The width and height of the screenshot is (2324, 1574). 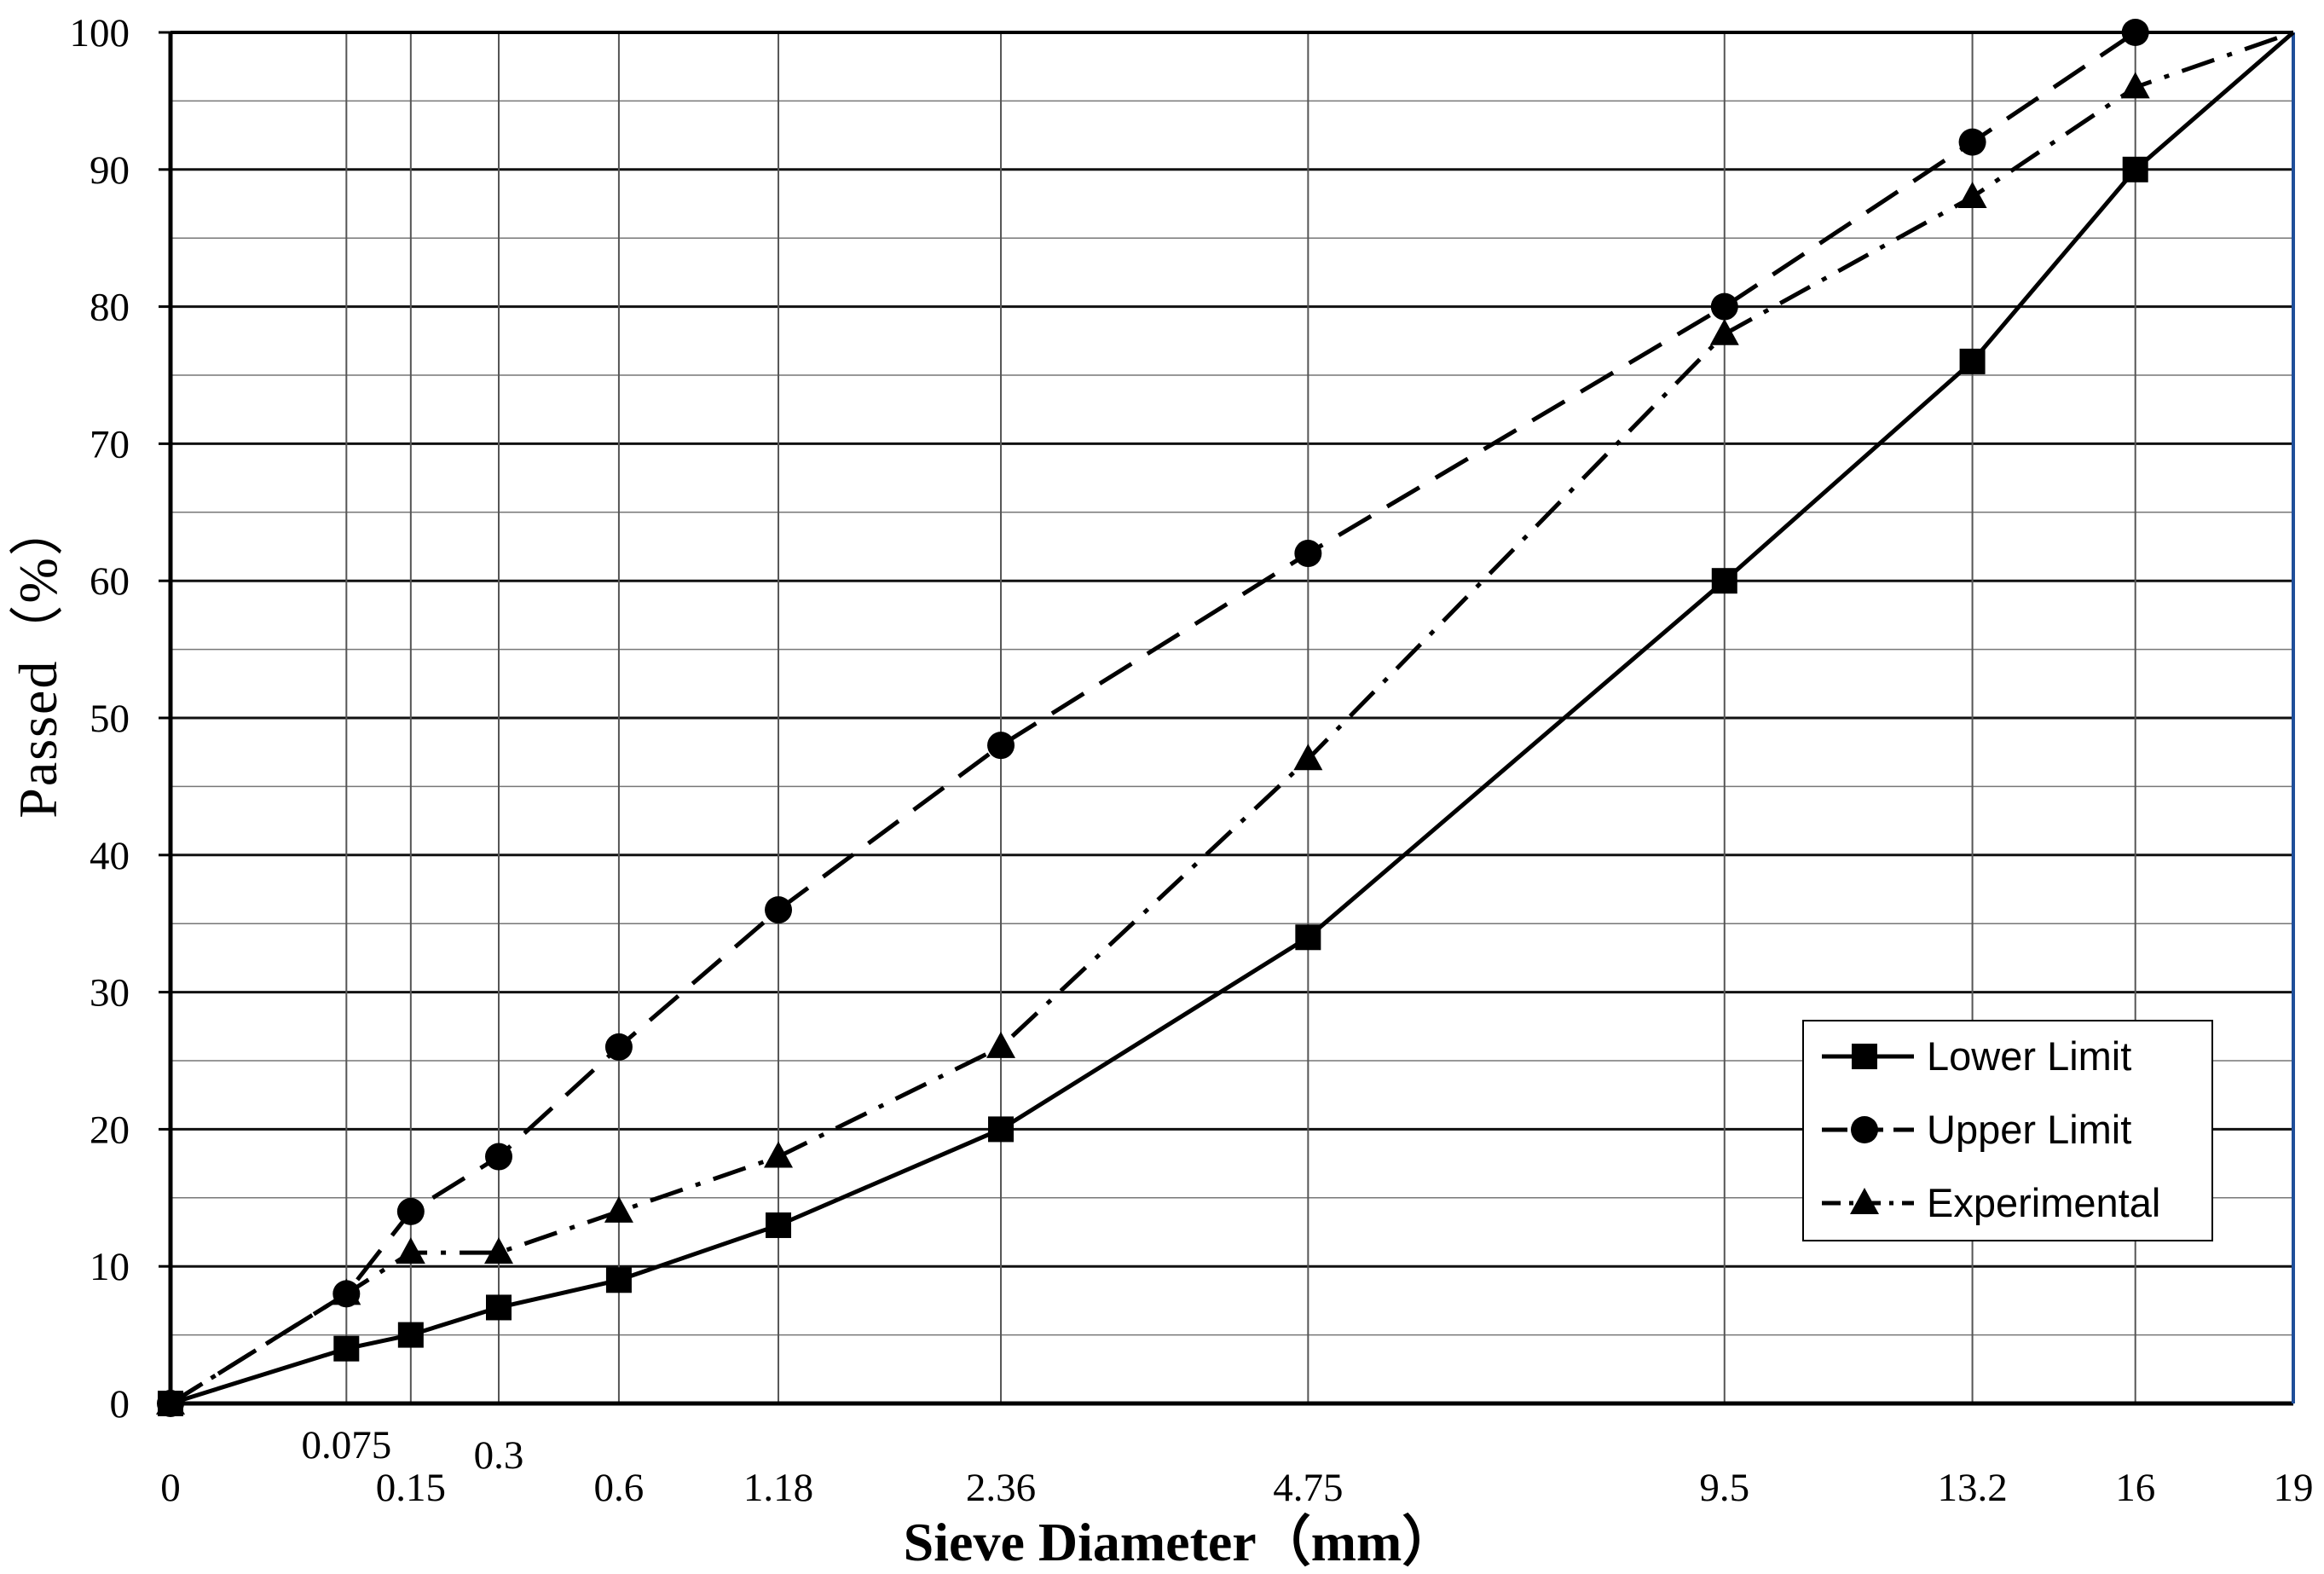 What do you see at coordinates (499, 1455) in the screenshot?
I see `x-tick-label: 0.3` at bounding box center [499, 1455].